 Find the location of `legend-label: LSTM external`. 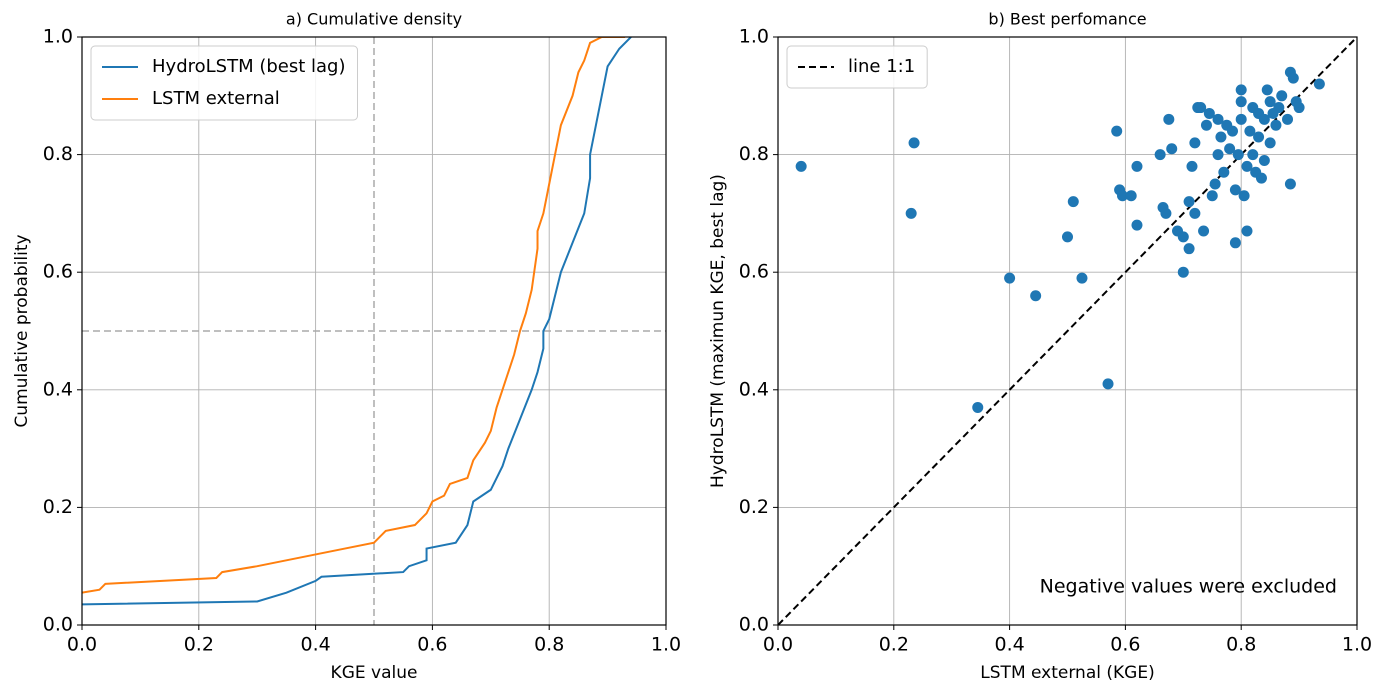

legend-label: LSTM external is located at coordinates (216, 98).